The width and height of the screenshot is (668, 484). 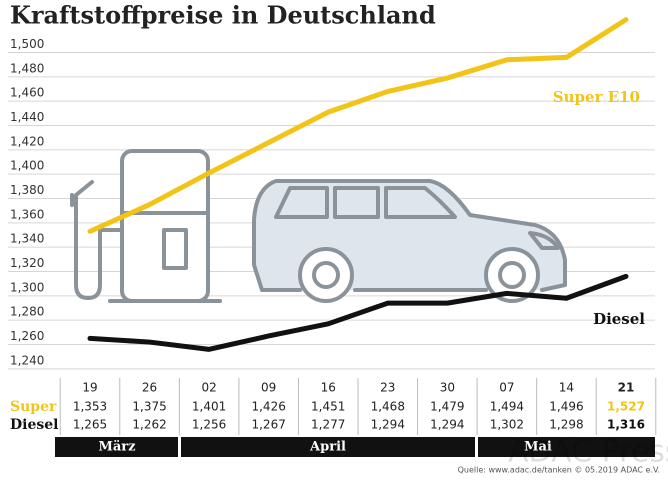 I want to click on y-tick-label: 1,360, so click(x=27, y=214).